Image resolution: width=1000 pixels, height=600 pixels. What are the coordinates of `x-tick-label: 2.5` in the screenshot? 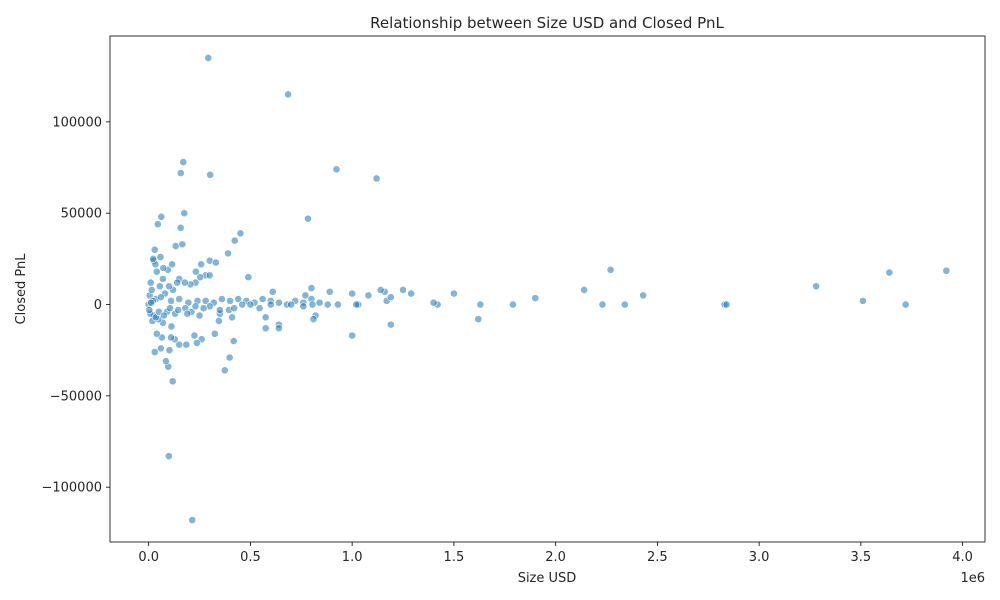 It's located at (657, 557).